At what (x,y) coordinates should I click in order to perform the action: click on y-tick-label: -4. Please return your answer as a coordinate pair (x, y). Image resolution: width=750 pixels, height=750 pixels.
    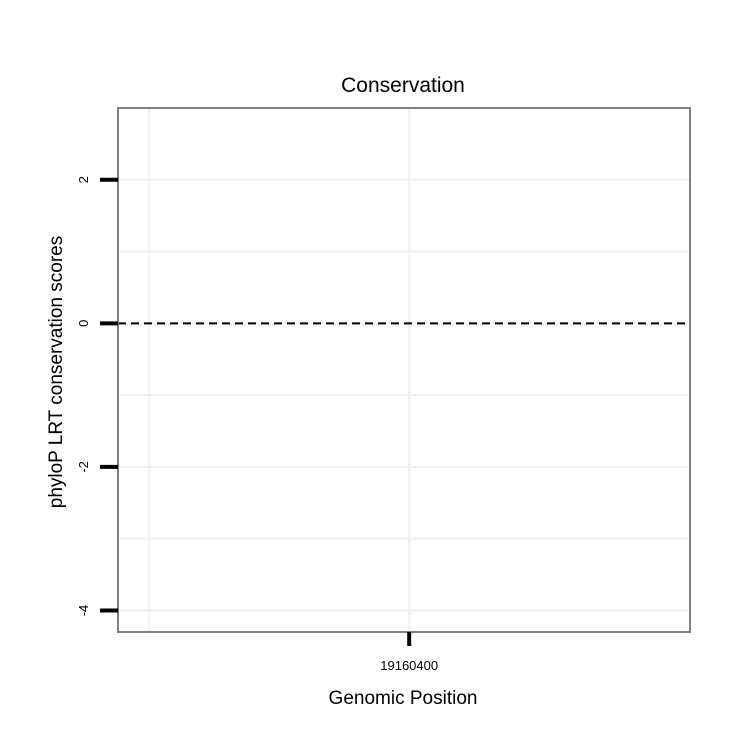
    Looking at the image, I should click on (83, 611).